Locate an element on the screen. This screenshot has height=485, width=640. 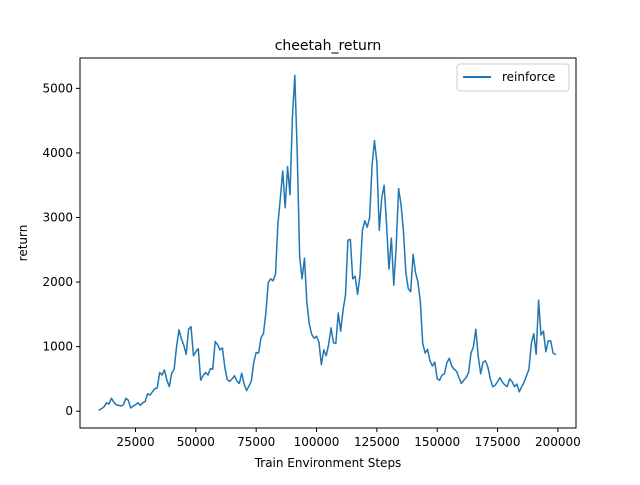
y-tick-label: 5000 is located at coordinates (57, 88).